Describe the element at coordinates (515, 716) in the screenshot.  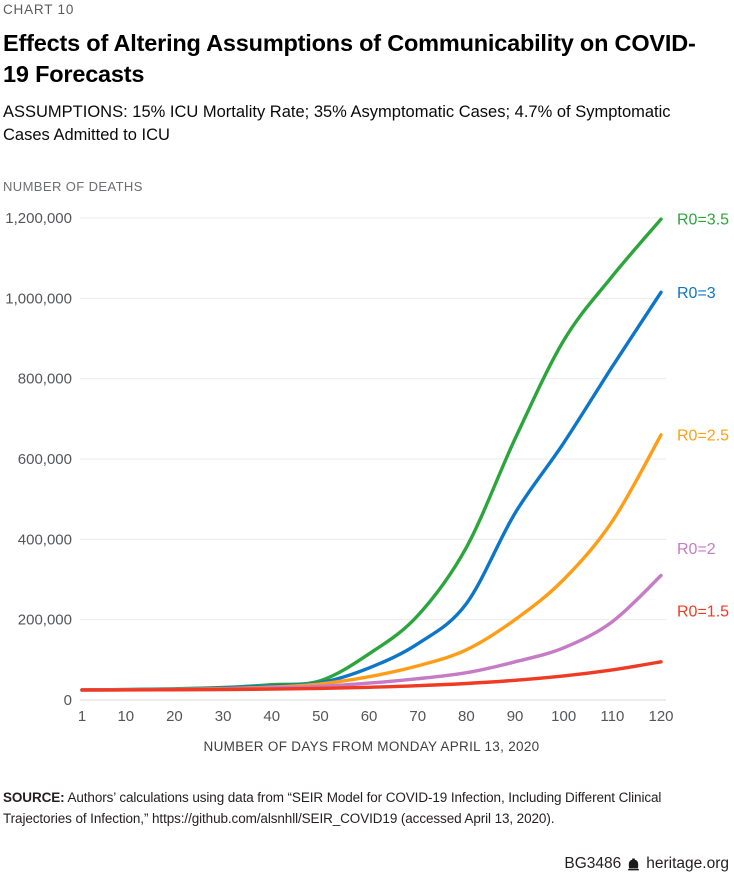
I see `x-tick-label: 90` at that location.